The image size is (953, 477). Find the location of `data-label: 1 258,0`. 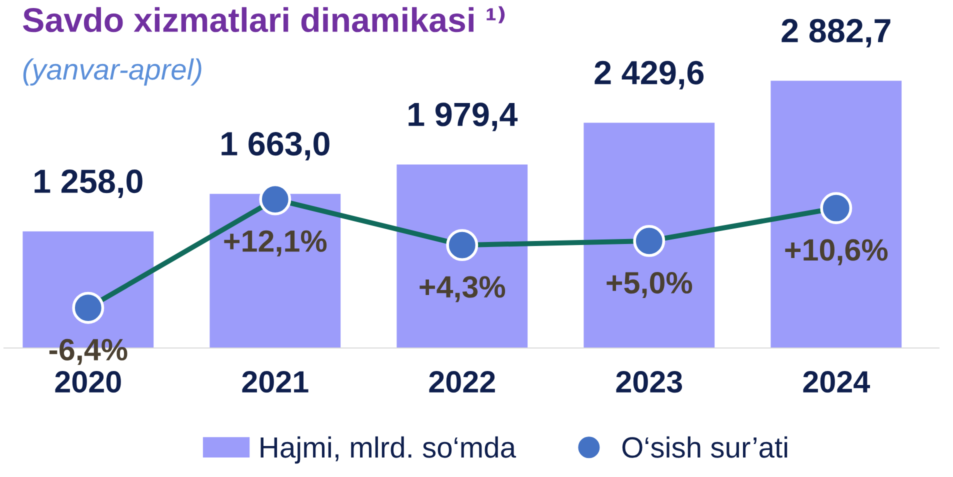

data-label: 1 258,0 is located at coordinates (88, 184).